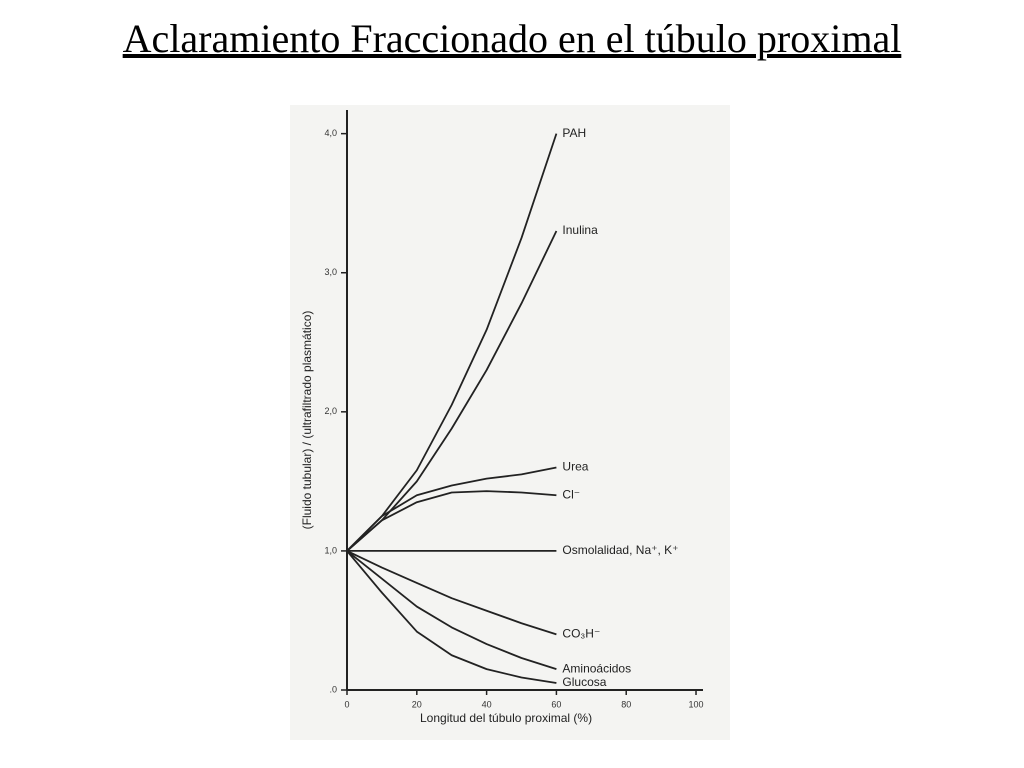 The height and width of the screenshot is (768, 1024). Describe the element at coordinates (596, 668) in the screenshot. I see `series-label: Aminoácidos` at that location.